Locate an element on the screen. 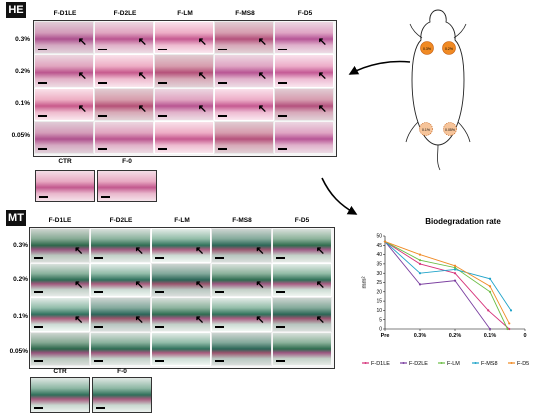 The image size is (550, 417). implant-label-2: 0.2% is located at coordinates (449, 49).